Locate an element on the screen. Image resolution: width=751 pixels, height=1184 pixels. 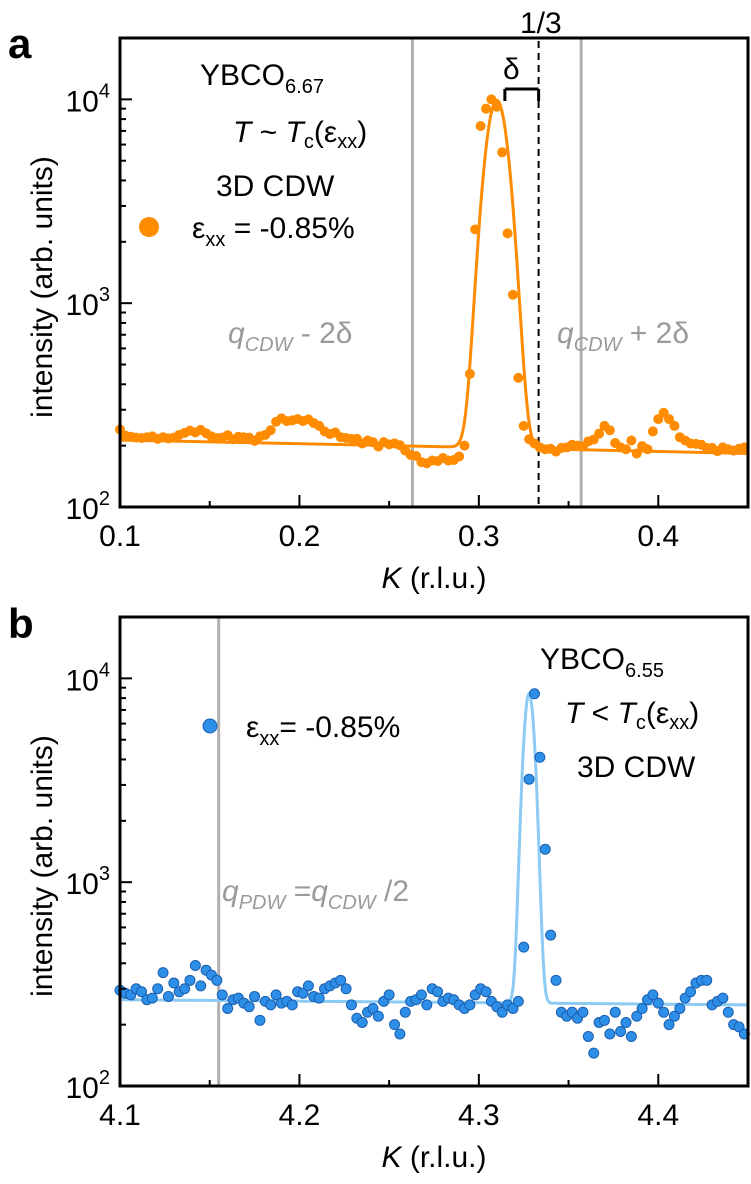
temperature-label-b: T < Tc(εxx) is located at coordinates (632, 715).